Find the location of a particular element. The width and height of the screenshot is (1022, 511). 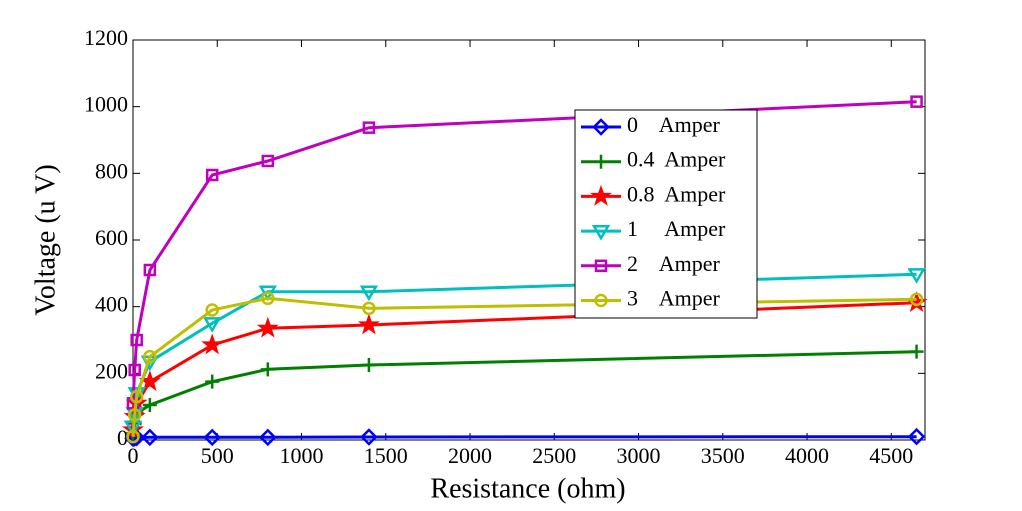

legend-label: 0.4 Amper is located at coordinates (676, 159).